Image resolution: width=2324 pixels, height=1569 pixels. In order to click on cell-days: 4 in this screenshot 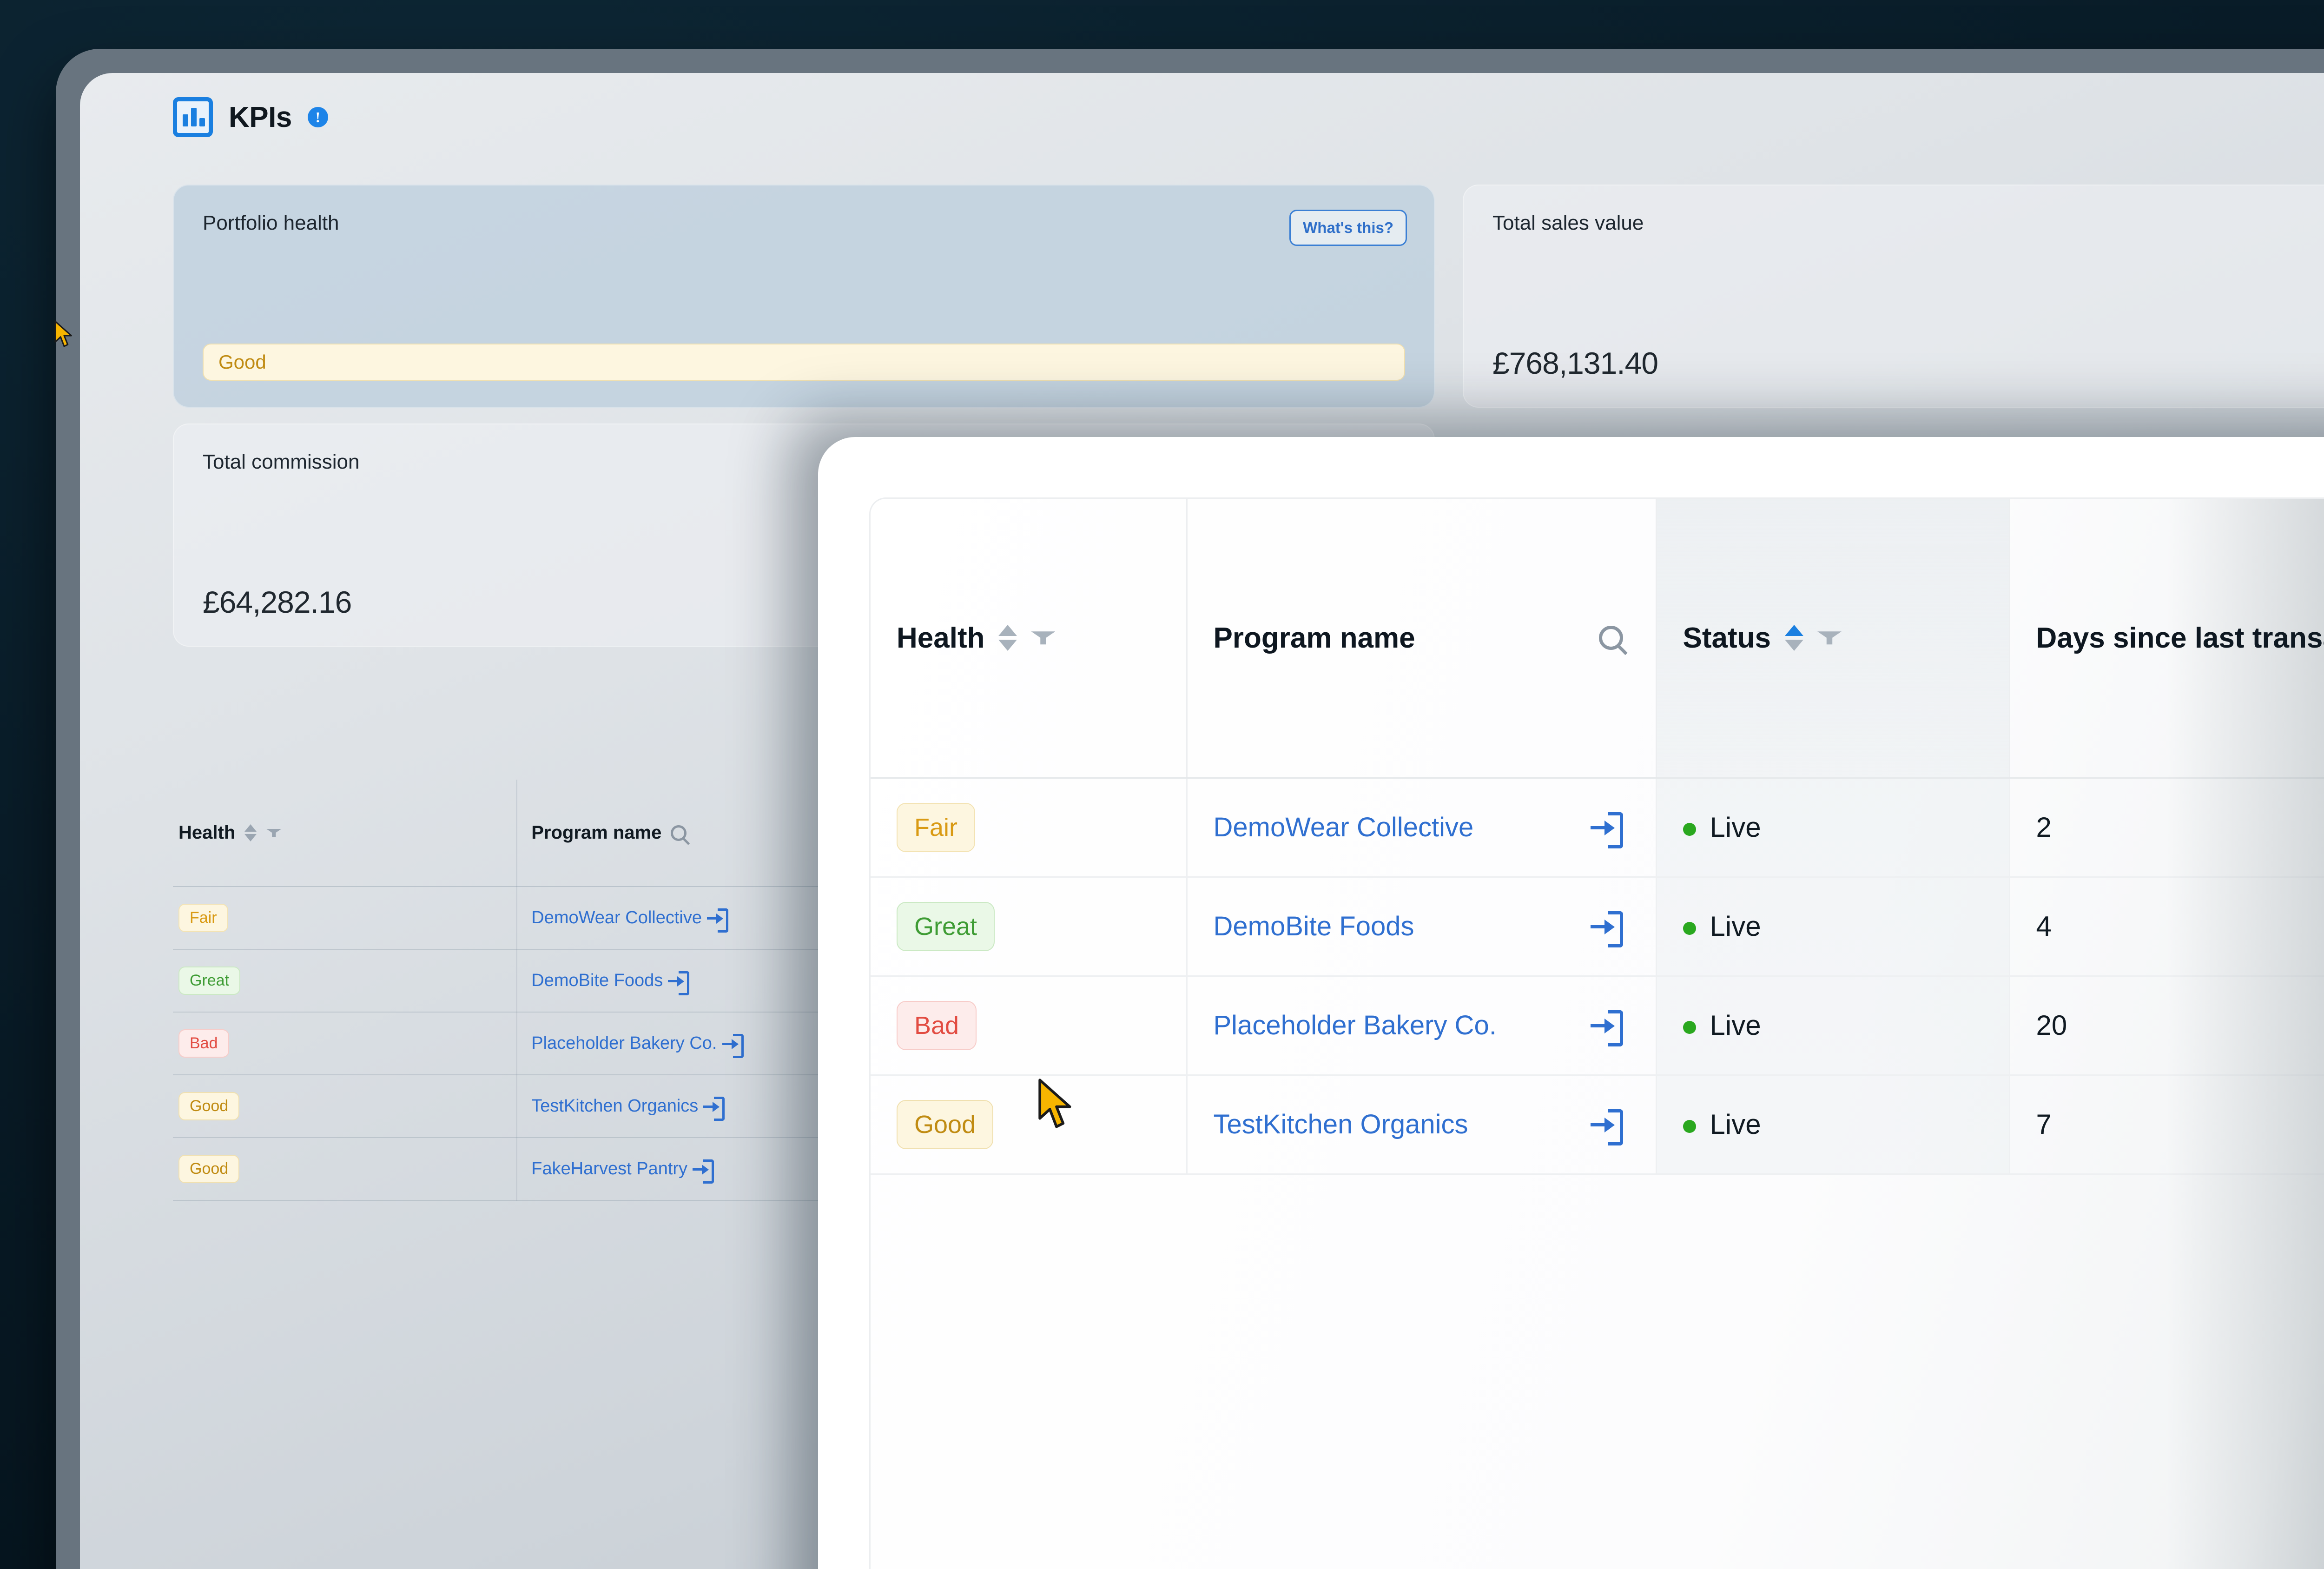, I will do `click(2166, 927)`.